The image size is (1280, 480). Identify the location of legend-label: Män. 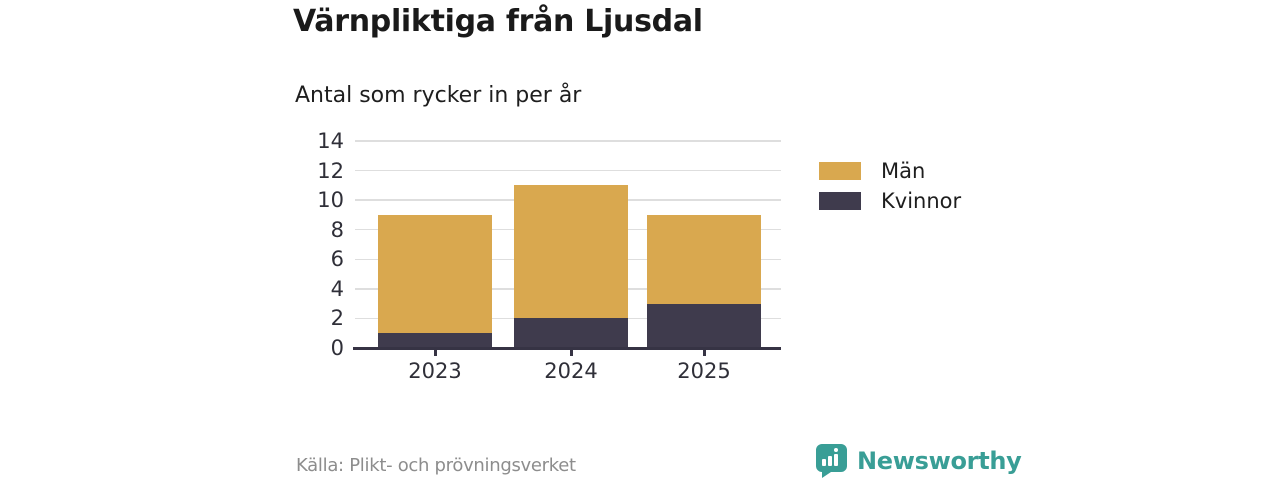
(903, 171).